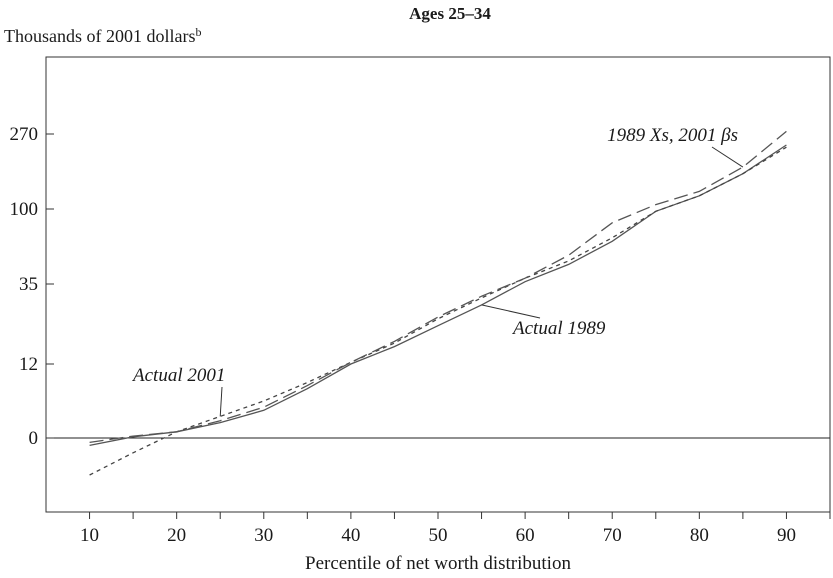 The image size is (833, 578). What do you see at coordinates (672, 135) in the screenshot?
I see `series-annotation-label: 1989 Xs, 2001 βs` at bounding box center [672, 135].